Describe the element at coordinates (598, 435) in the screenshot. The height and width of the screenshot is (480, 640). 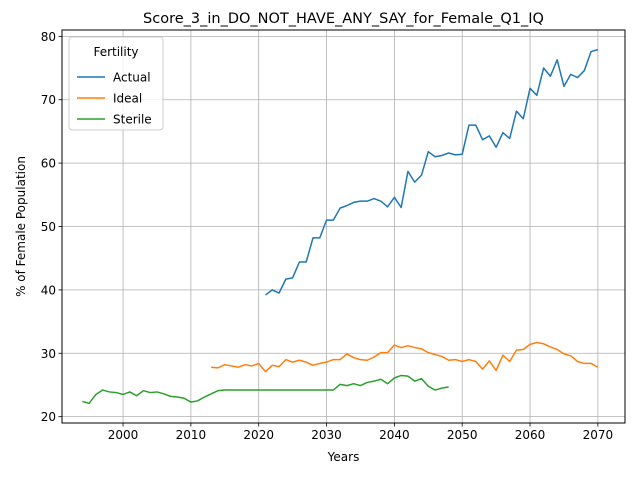
I see `x-tick-label: 2070` at that location.